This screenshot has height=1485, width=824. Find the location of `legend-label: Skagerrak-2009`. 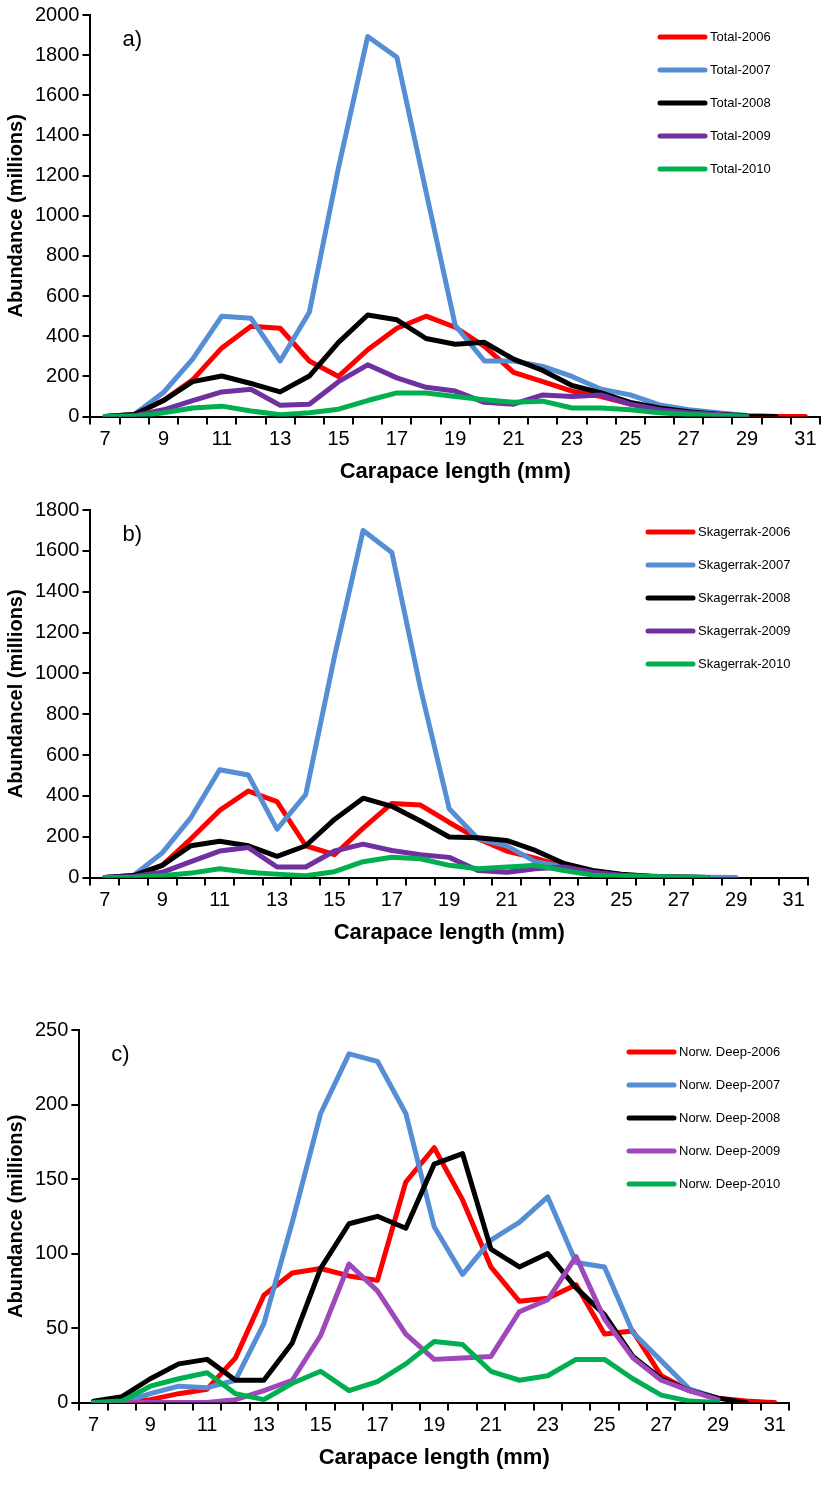

legend-label: Skagerrak-2009 is located at coordinates (744, 630).